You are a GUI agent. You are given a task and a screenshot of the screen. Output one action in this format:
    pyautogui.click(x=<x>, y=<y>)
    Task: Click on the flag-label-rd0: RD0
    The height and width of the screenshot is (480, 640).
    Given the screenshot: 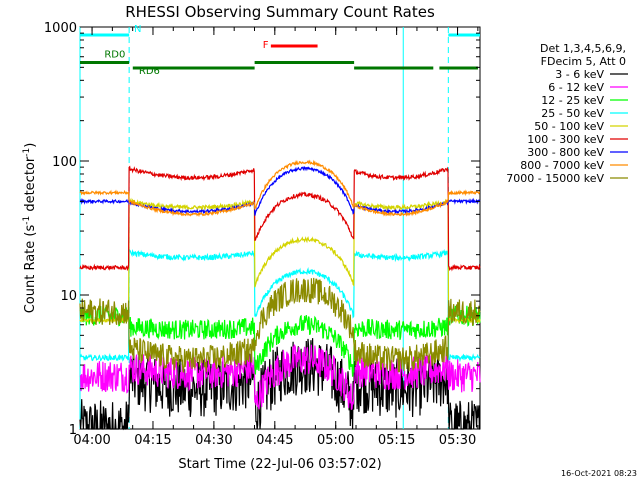 What is the action you would take?
    pyautogui.click(x=114, y=55)
    